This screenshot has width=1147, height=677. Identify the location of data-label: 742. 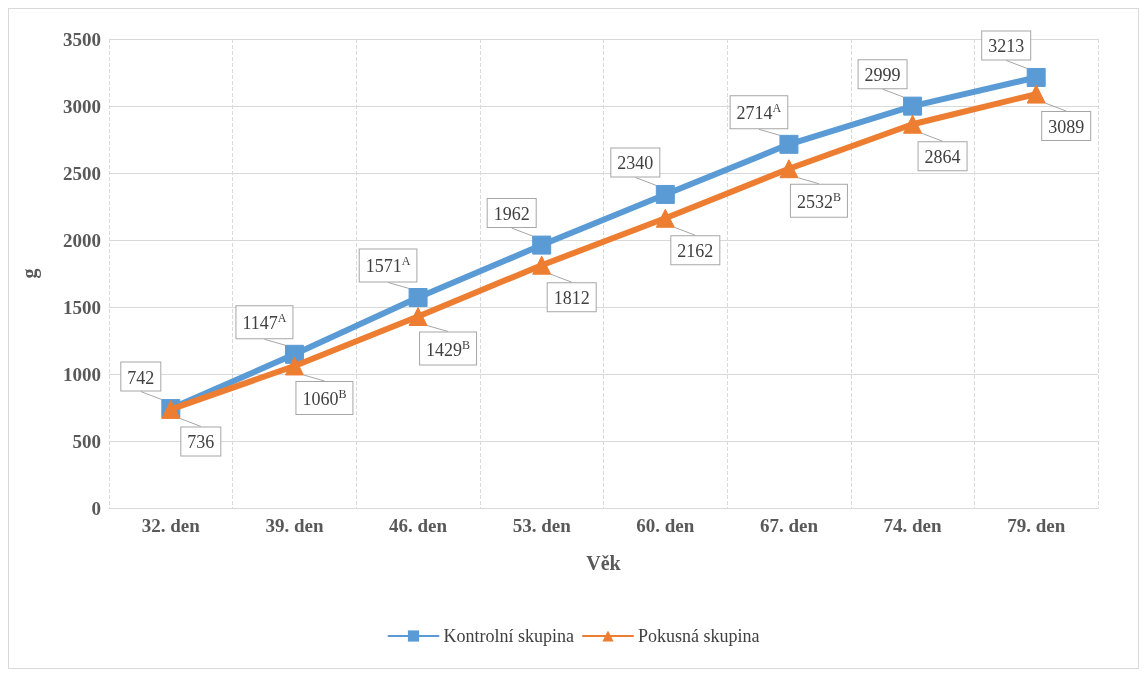
(141, 377).